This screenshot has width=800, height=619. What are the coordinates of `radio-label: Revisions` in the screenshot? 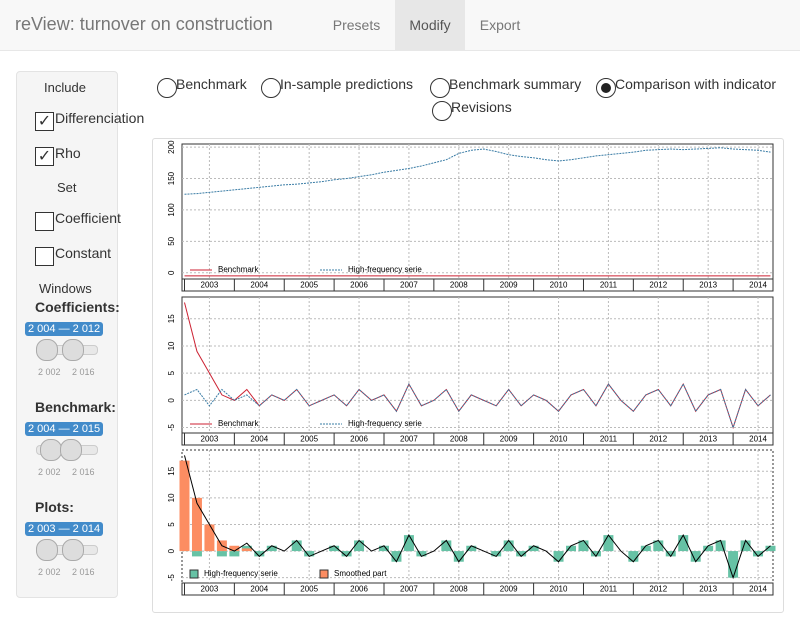 It's located at (481, 107).